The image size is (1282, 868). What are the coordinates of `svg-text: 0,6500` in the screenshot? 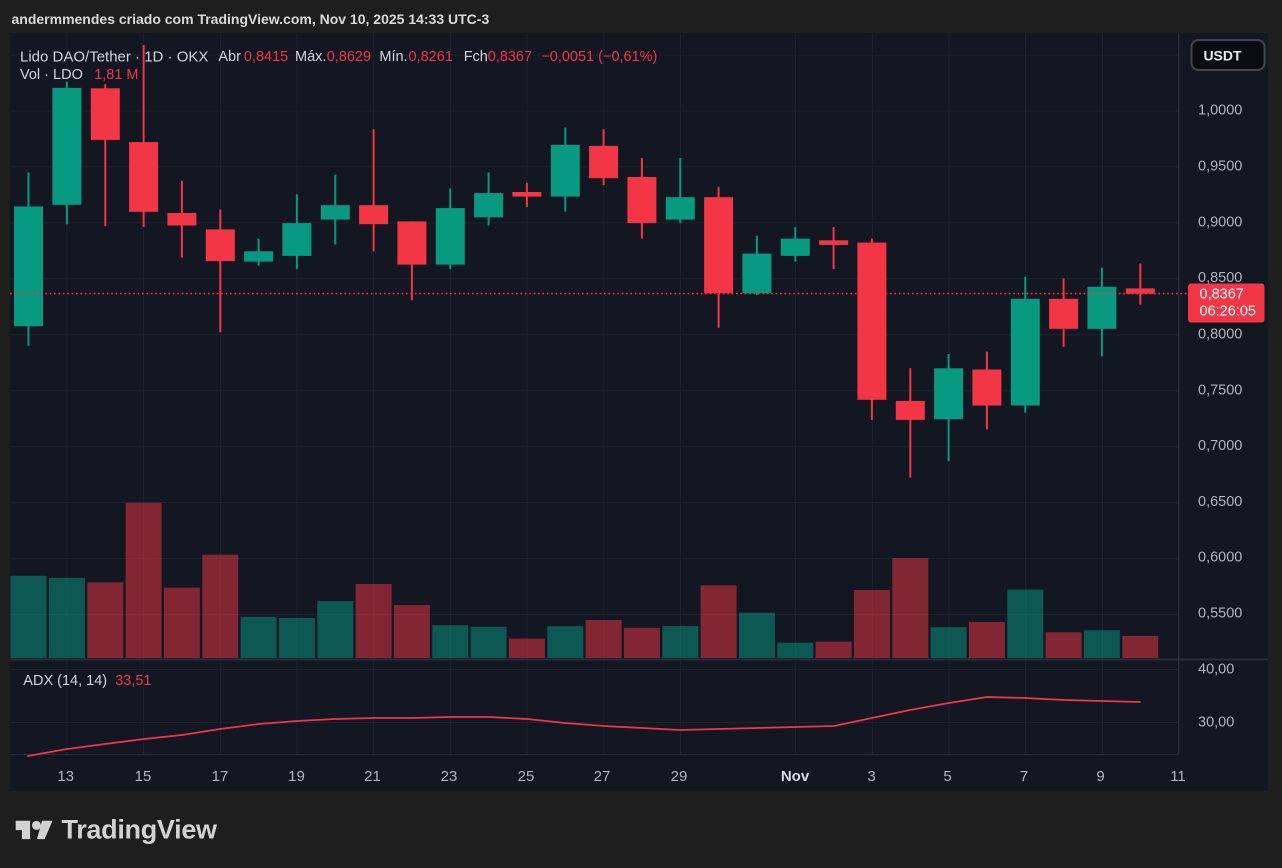 It's located at (1220, 502).